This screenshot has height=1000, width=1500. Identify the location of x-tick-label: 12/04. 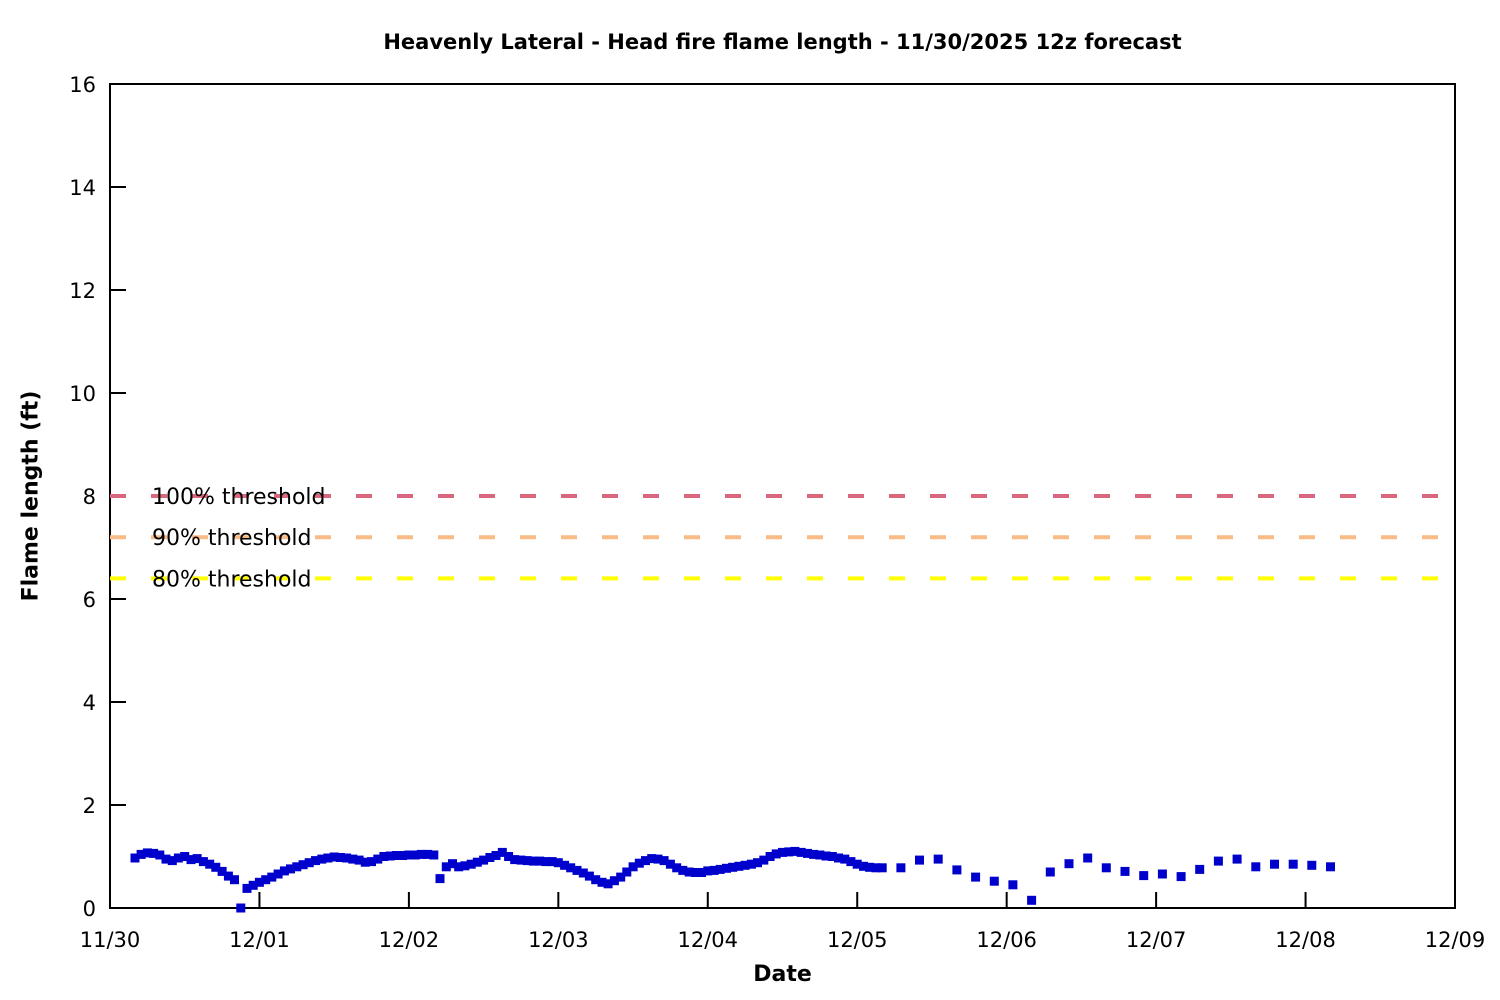
(708, 940).